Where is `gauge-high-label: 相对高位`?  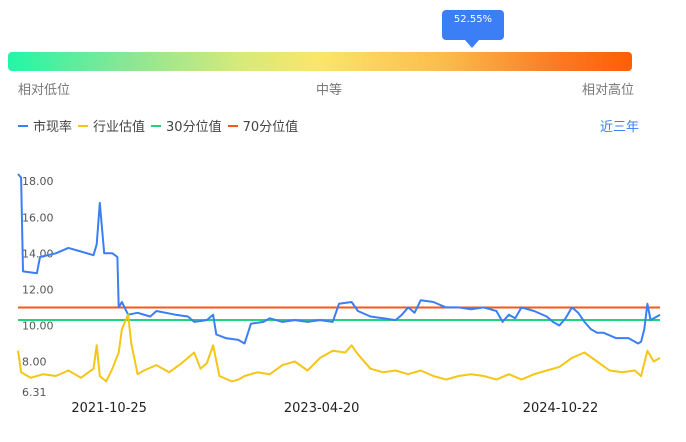 gauge-high-label: 相对高位 is located at coordinates (608, 90).